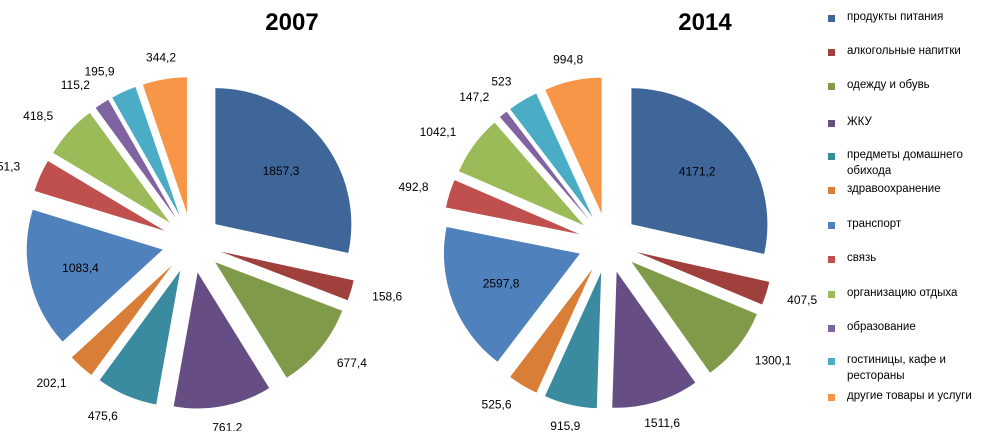 This screenshot has width=1003, height=436. What do you see at coordinates (902, 293) in the screenshot?
I see `legend-label: организацию отдыха` at bounding box center [902, 293].